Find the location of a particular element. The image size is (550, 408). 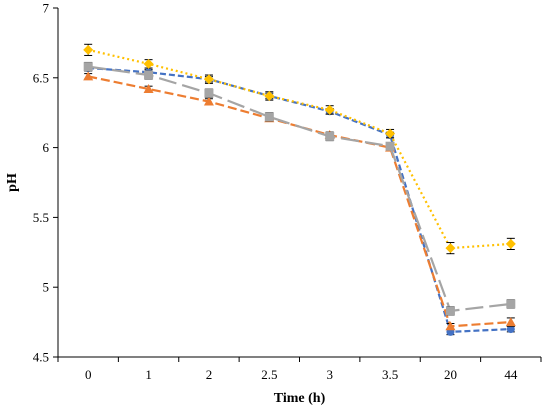

y-tick-label: 6.5 is located at coordinates (41, 77).